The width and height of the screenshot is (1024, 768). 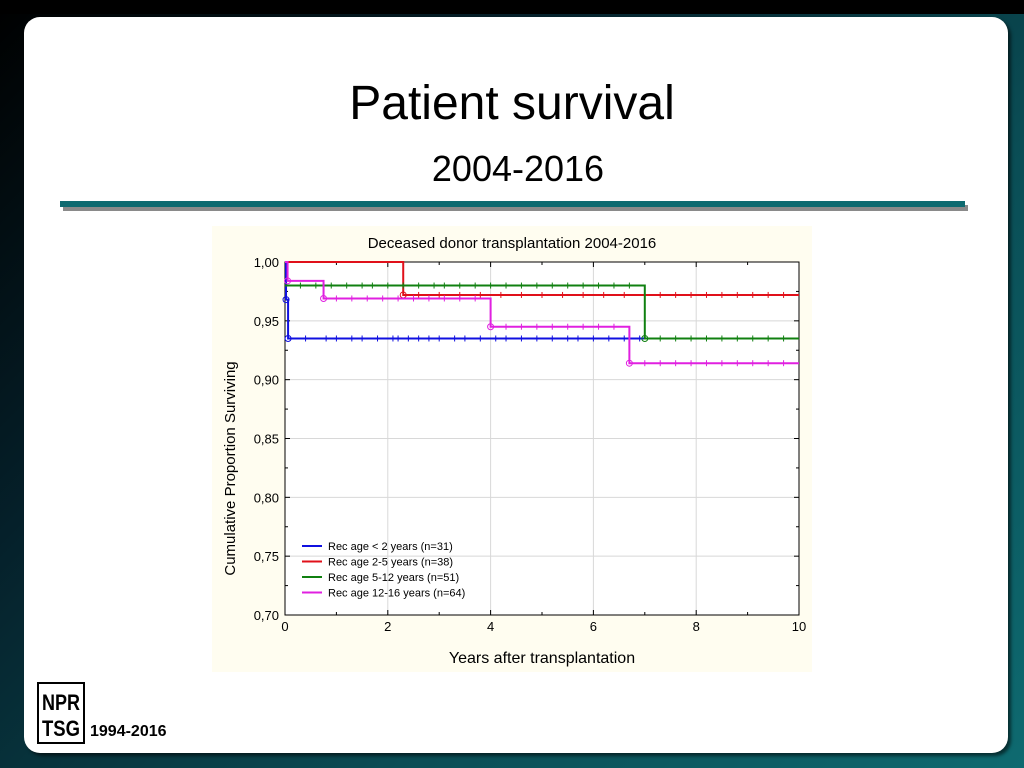 What do you see at coordinates (393, 578) in the screenshot?
I see `legend-label: Rec age 5-12 years (n=51)` at bounding box center [393, 578].